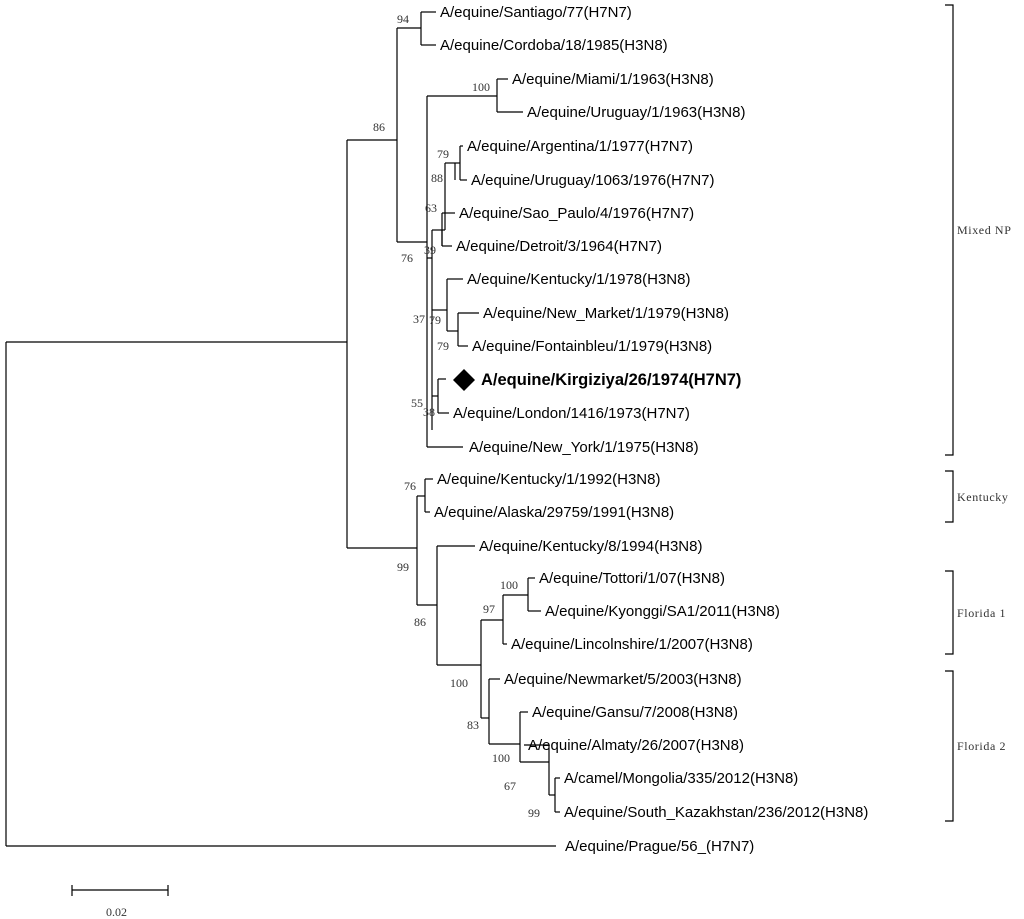  Describe the element at coordinates (576, 213) in the screenshot. I see `leaf-label: A/equine/Sao_Paulo/4/1976(H7N7)` at that location.